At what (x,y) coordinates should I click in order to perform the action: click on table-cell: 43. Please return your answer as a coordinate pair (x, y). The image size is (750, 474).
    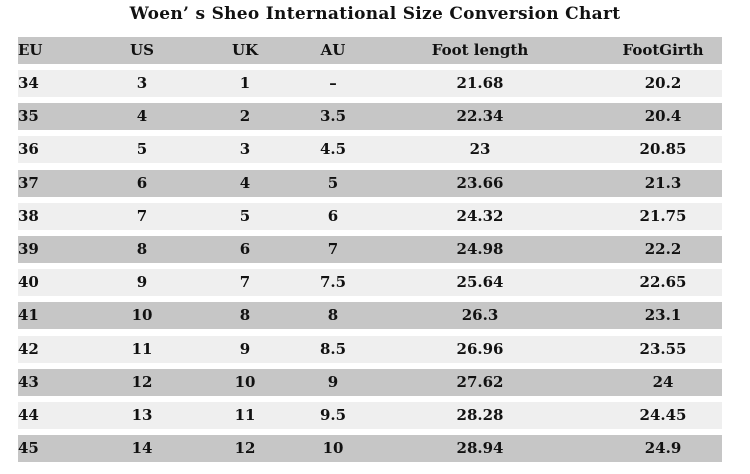
    Looking at the image, I should click on (28, 381).